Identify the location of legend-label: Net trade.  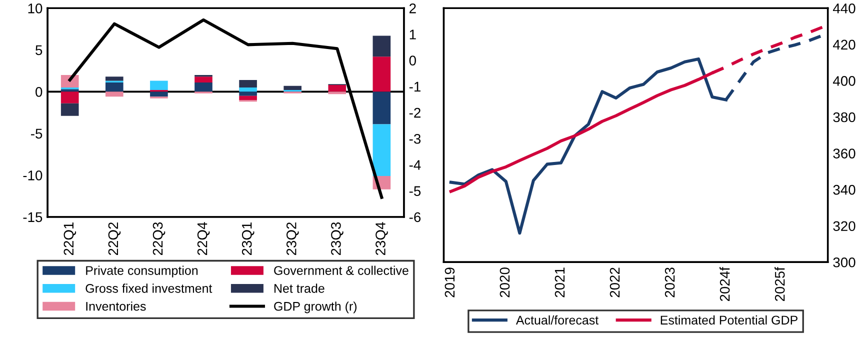
(299, 288).